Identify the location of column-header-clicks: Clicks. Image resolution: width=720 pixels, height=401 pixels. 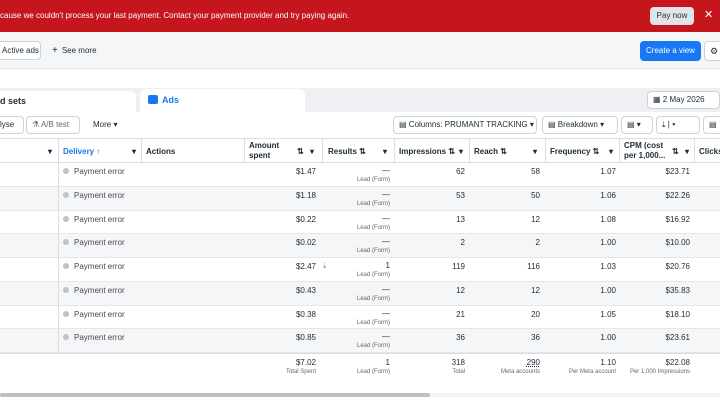
(709, 151).